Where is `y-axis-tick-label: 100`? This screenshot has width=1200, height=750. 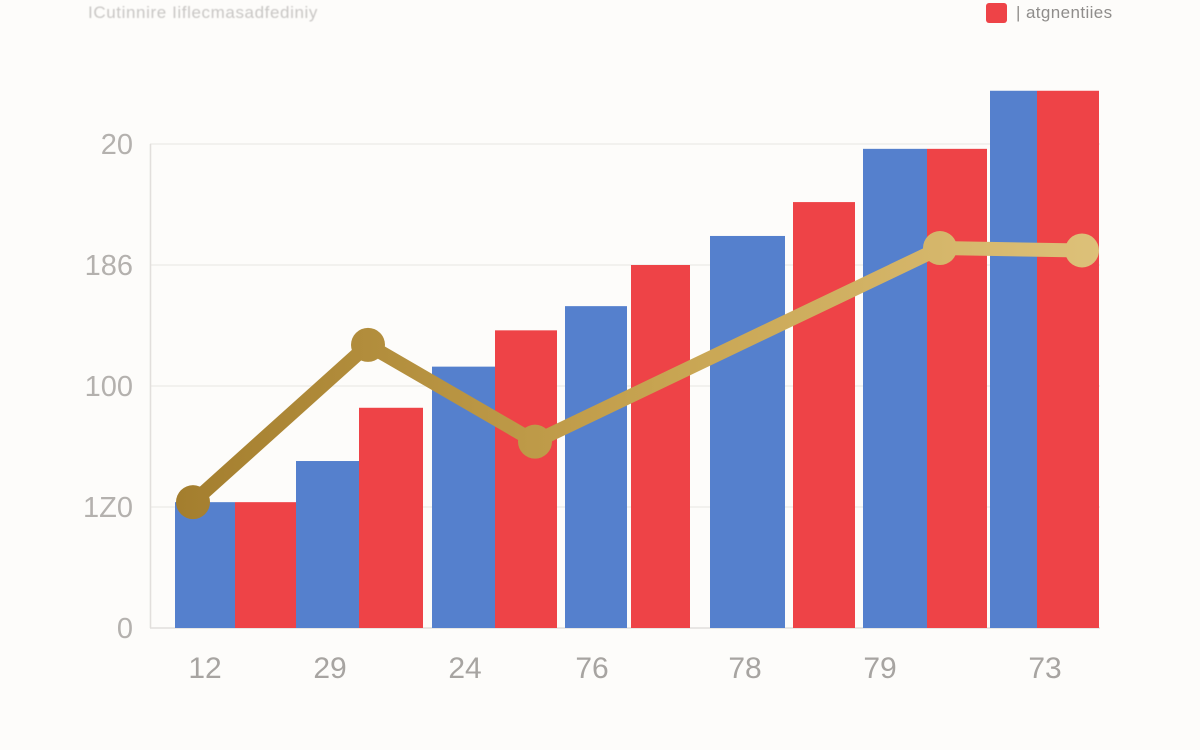
y-axis-tick-label: 100 is located at coordinates (109, 387).